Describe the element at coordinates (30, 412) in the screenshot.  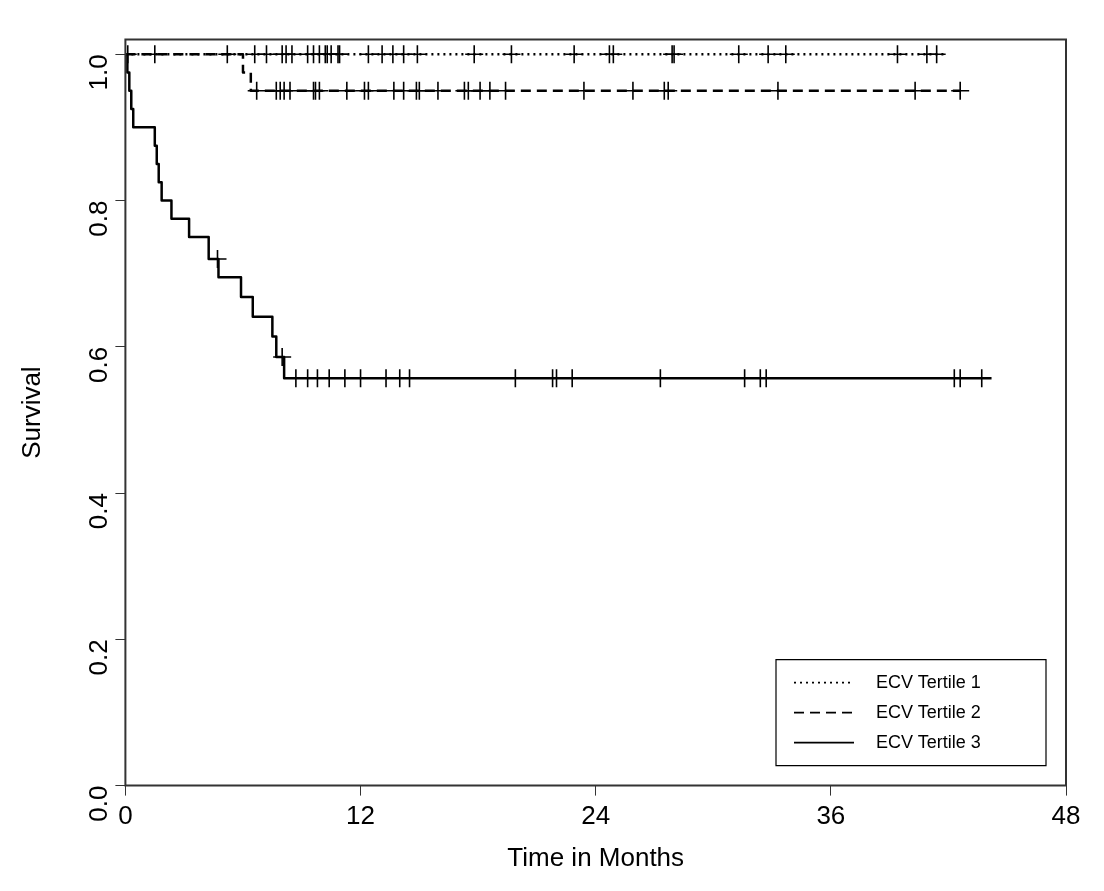
I see `y-axis-title: Survival` at that location.